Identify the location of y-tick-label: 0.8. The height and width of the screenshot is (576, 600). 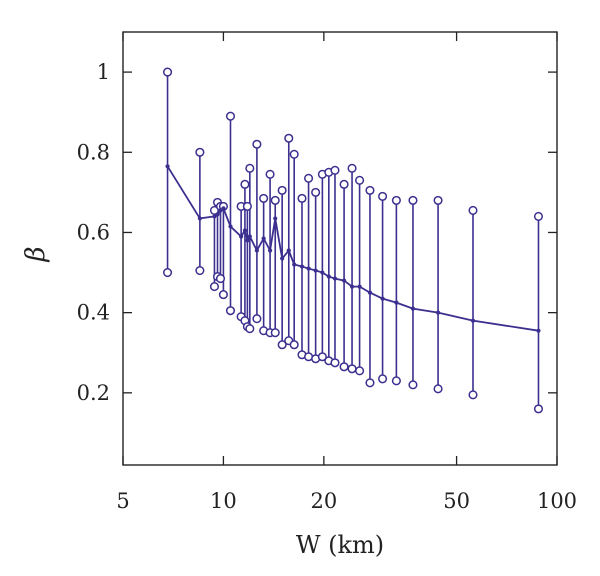
(93, 152).